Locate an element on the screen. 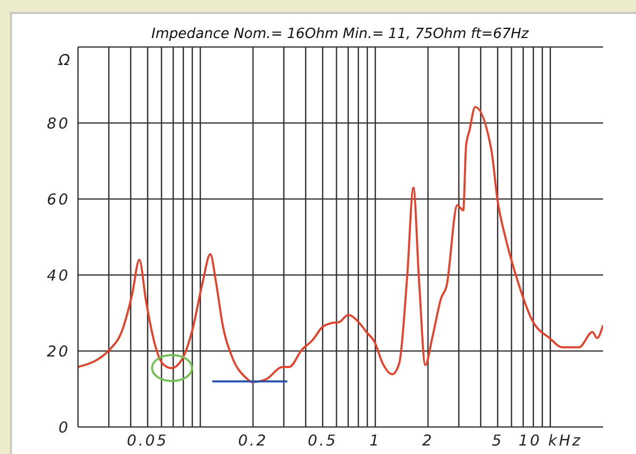  x-tick-label: 10 kHz is located at coordinates (550, 441).